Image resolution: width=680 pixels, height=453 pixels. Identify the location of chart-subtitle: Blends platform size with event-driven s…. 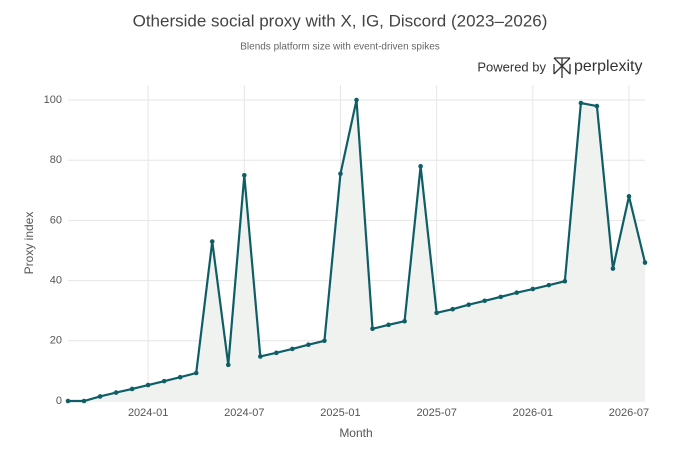
(340, 47).